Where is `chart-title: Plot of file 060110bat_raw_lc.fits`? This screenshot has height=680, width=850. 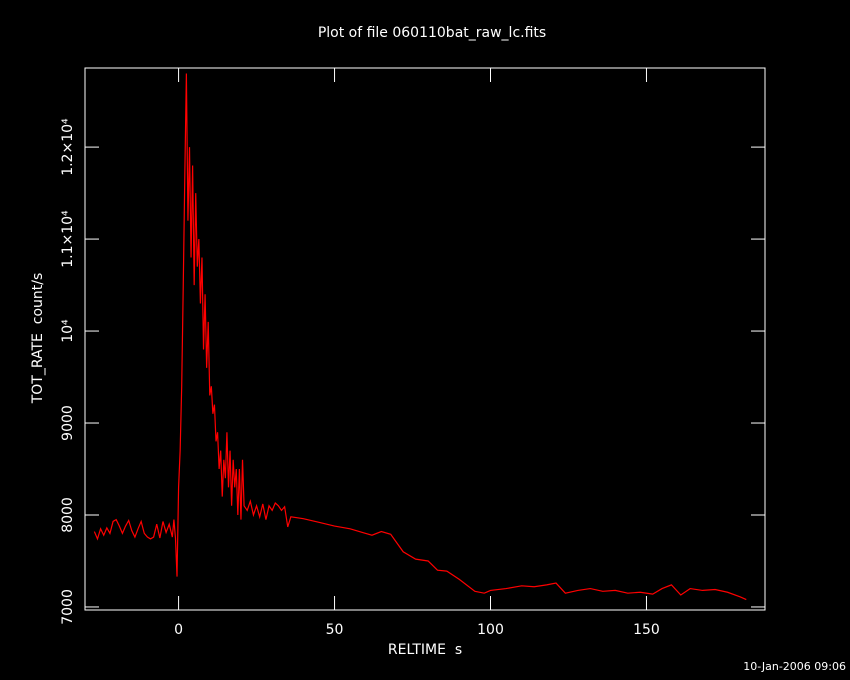
chart-title: Plot of file 060110bat_raw_lc.fits is located at coordinates (432, 33).